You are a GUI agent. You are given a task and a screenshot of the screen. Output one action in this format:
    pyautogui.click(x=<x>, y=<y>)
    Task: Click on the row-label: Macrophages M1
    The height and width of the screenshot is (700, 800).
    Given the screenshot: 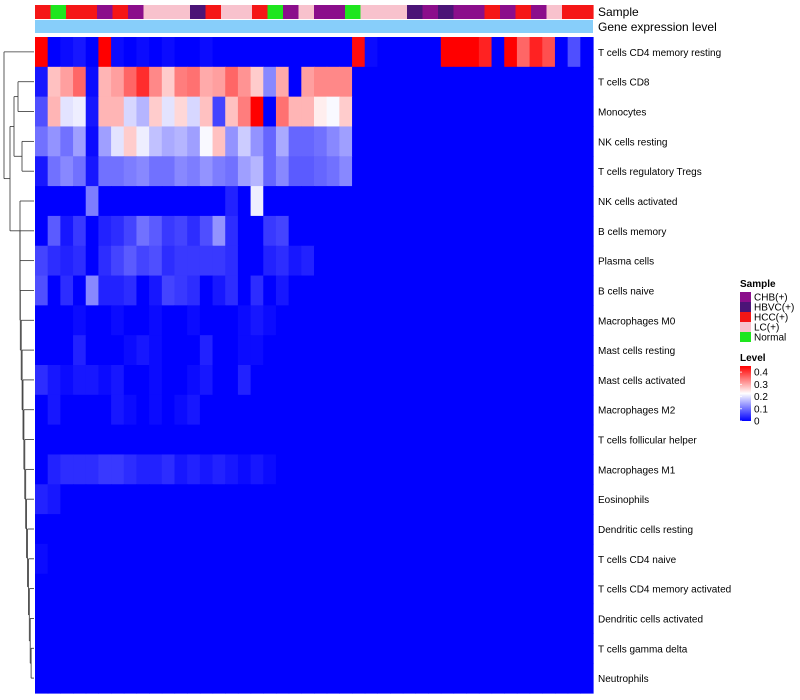 What is the action you would take?
    pyautogui.click(x=637, y=470)
    